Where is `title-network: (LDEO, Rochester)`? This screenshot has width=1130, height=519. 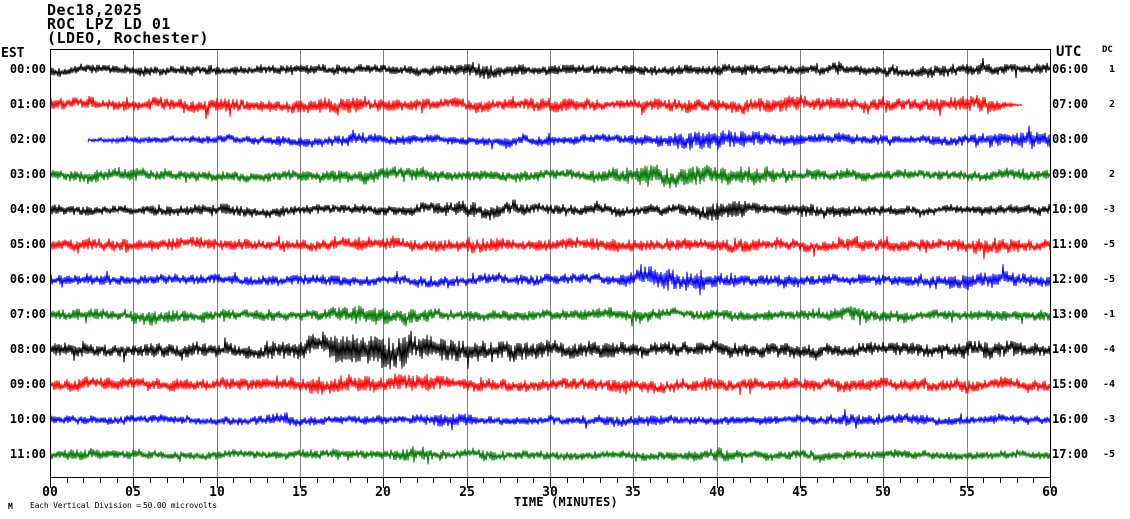
title-network: (LDEO, Rochester) is located at coordinates (128, 38).